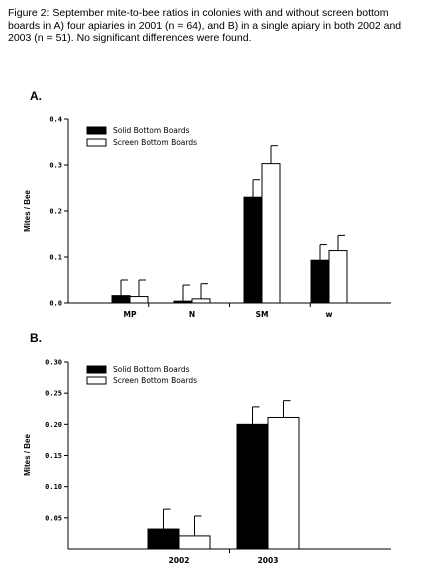 This screenshot has height=571, width=425. What do you see at coordinates (36, 96) in the screenshot?
I see `panel-label-a: A.` at bounding box center [36, 96].